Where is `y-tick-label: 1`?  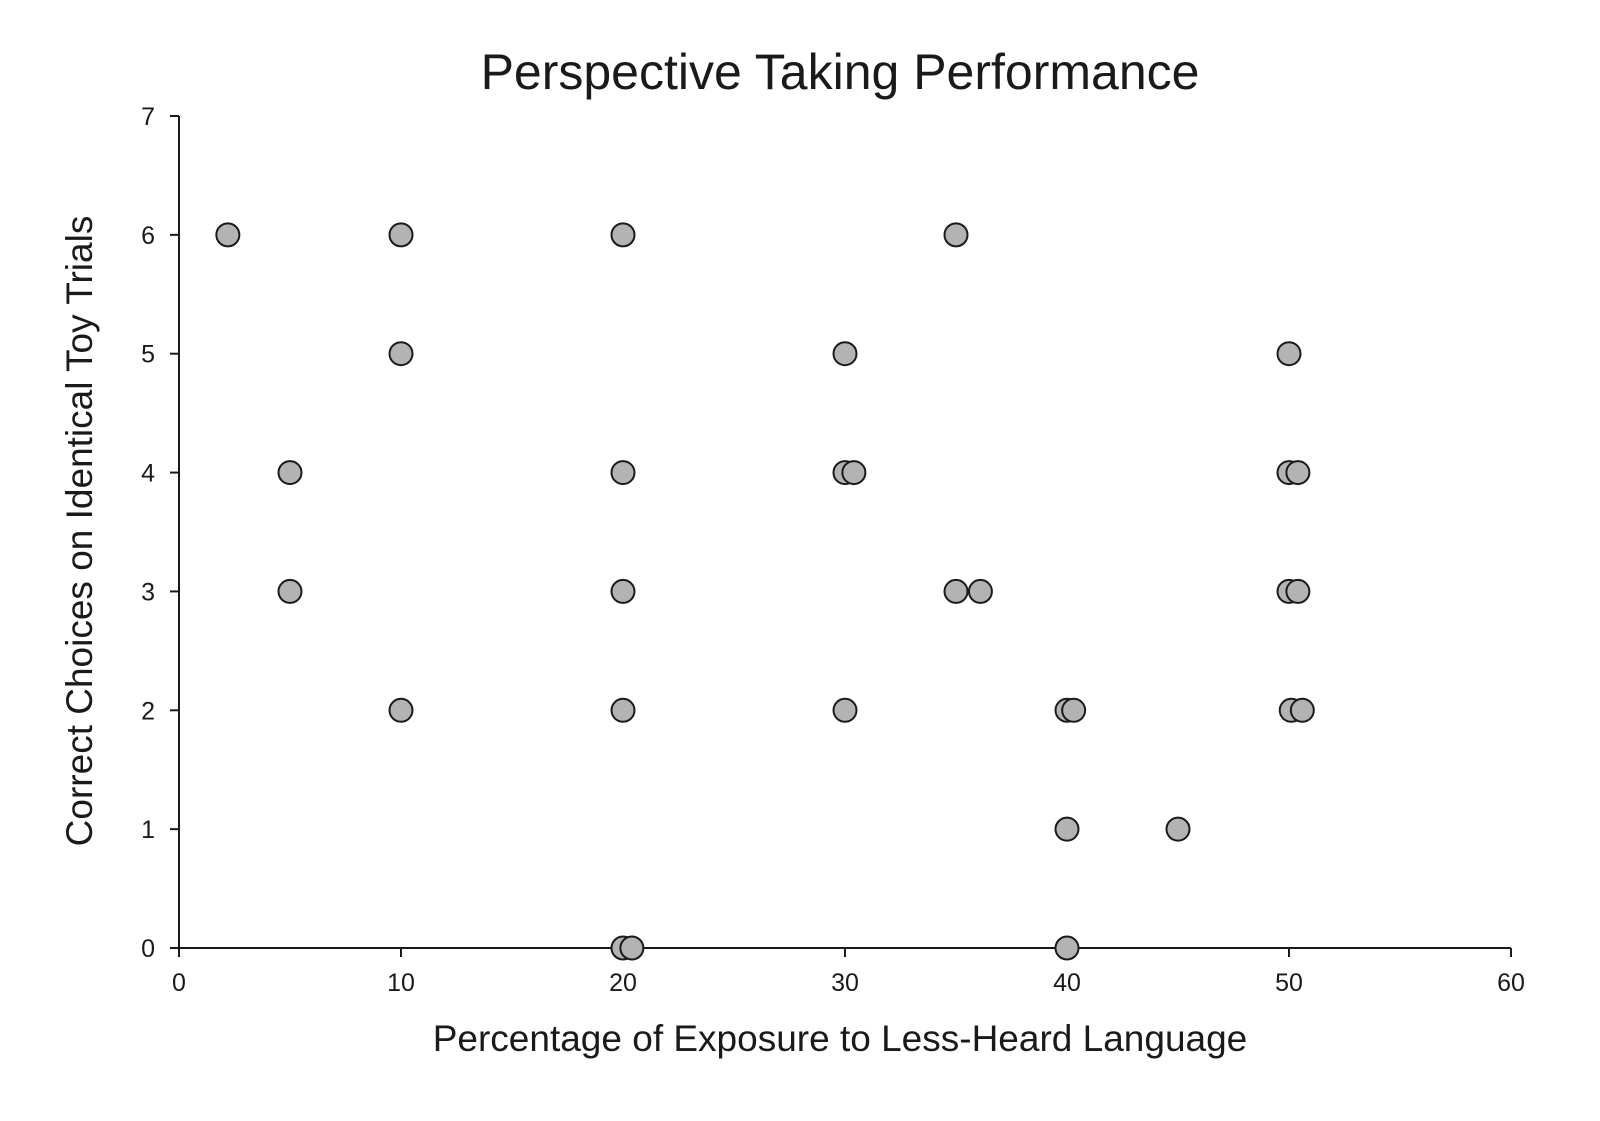 y-tick-label: 1 is located at coordinates (148, 830).